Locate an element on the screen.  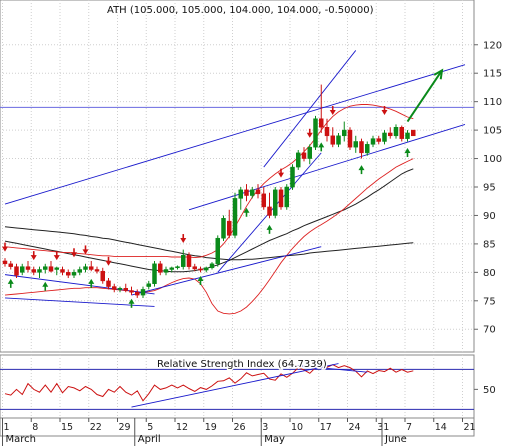
price-y-axis: 70 75 80 85 90 95 100 105 110 115 120 is located at coordinates (488, 188).